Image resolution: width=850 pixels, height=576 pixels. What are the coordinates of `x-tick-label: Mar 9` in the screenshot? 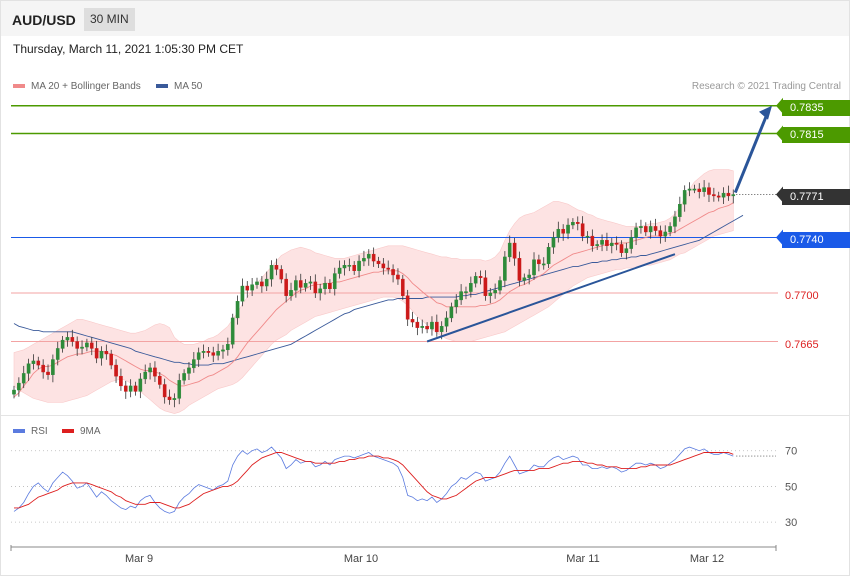 It's located at (139, 559).